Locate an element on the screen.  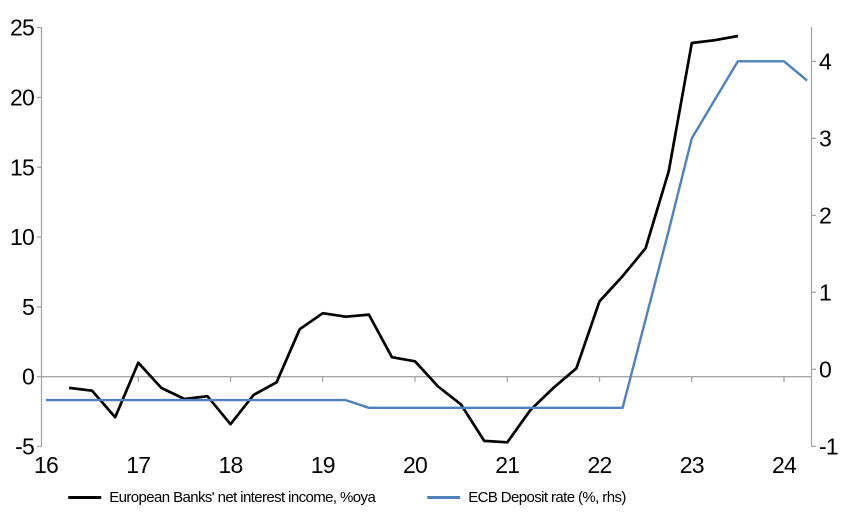
right-axis-tick-label: 1 is located at coordinates (825, 292).